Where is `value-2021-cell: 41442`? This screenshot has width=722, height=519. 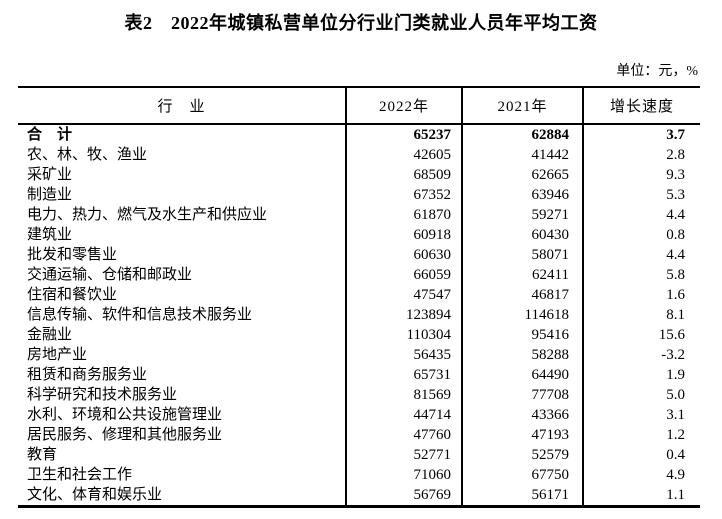
value-2021-cell: 41442 is located at coordinates (522, 155).